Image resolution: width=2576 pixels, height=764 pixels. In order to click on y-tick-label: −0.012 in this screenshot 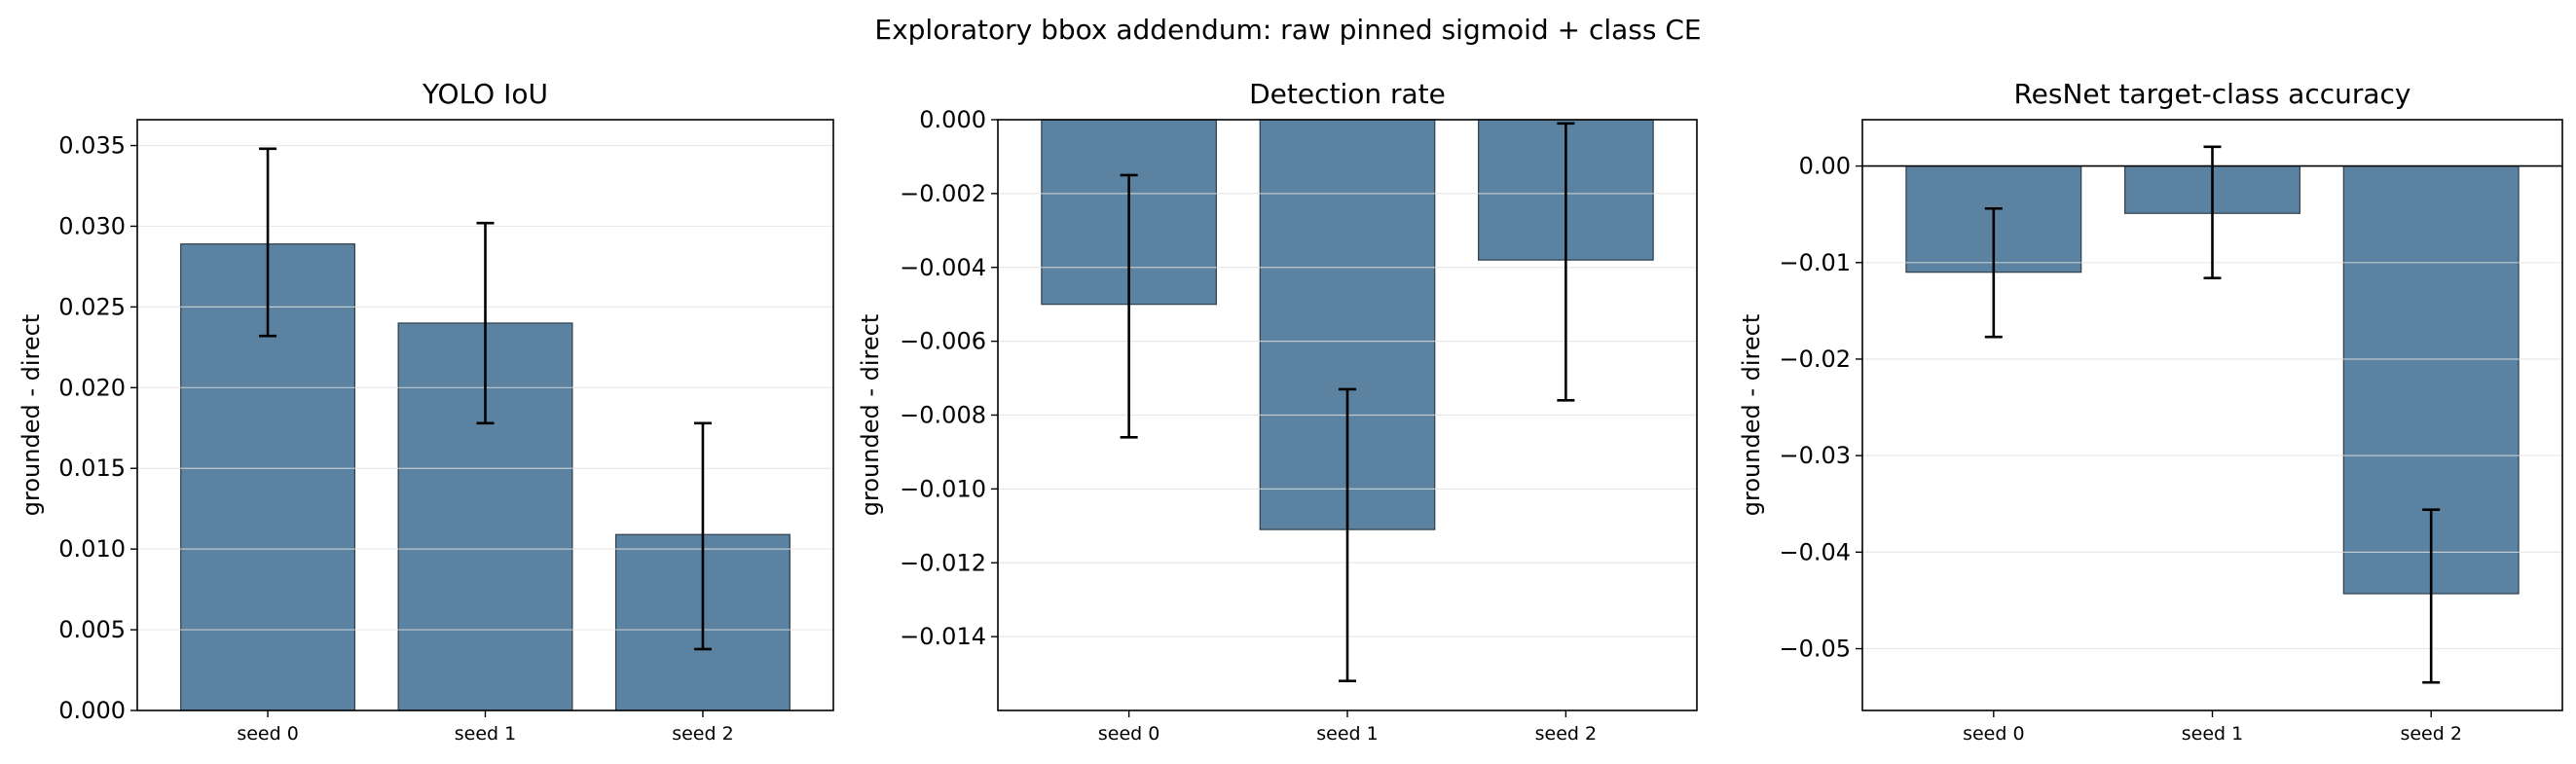, I will do `click(943, 563)`.